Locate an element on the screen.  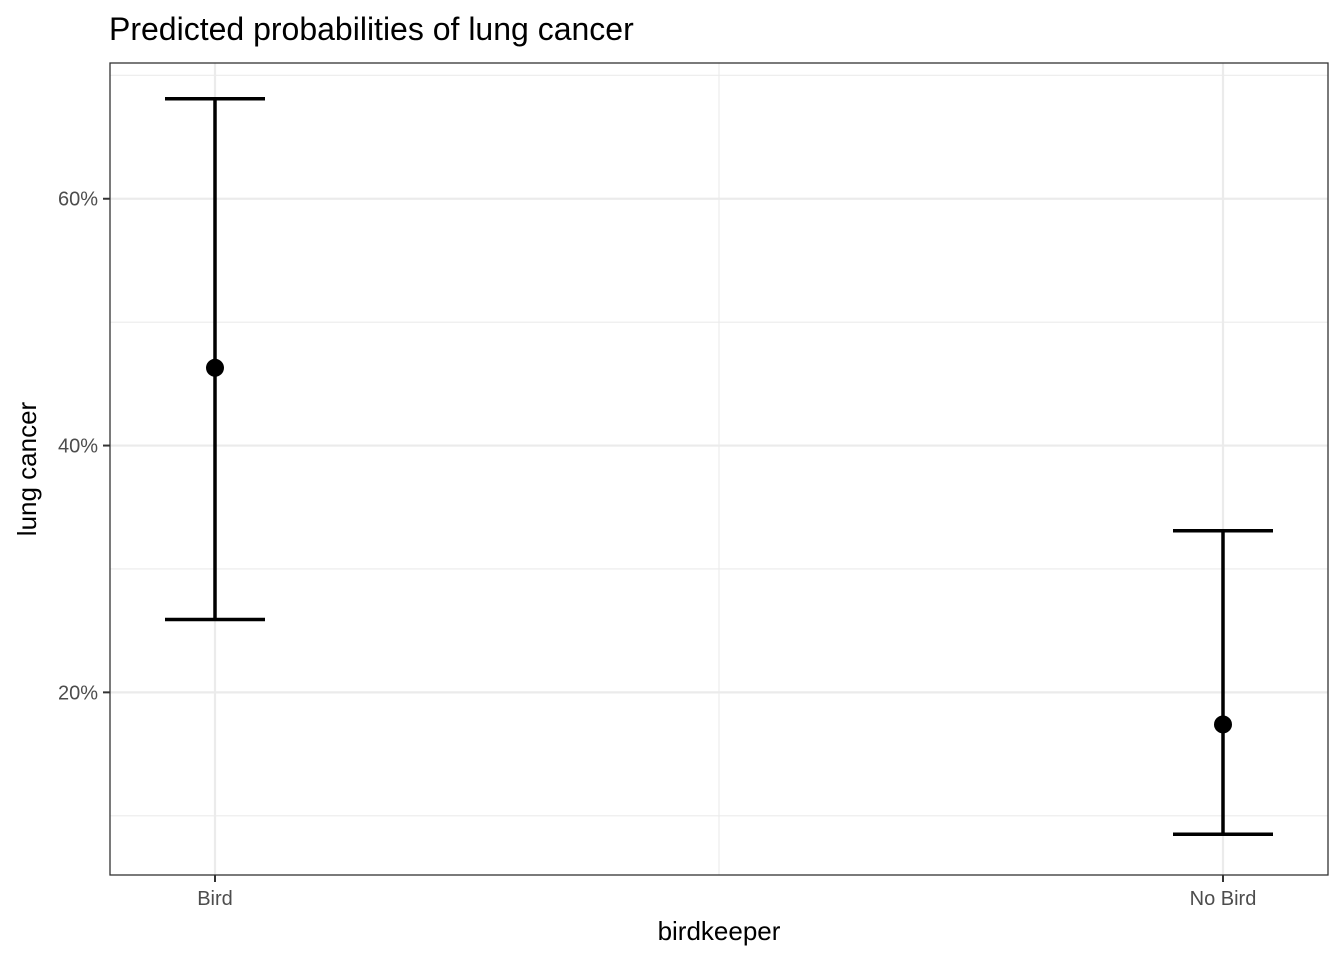
x-tick-label-1: No Bird is located at coordinates (1223, 899).